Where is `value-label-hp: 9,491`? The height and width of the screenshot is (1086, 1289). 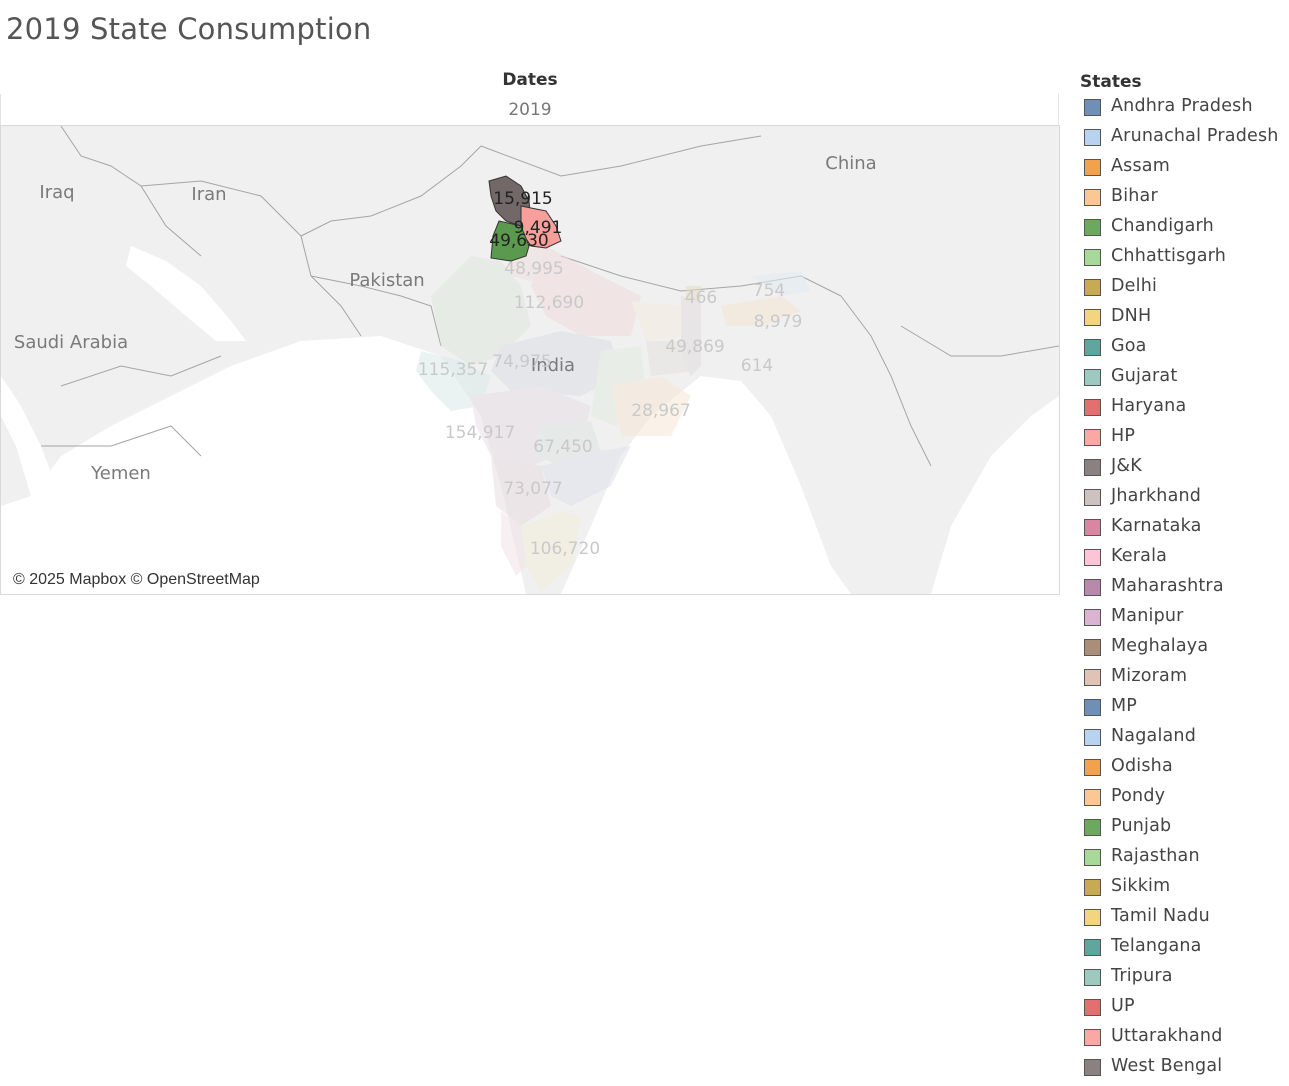 value-label-hp: 9,491 is located at coordinates (538, 228).